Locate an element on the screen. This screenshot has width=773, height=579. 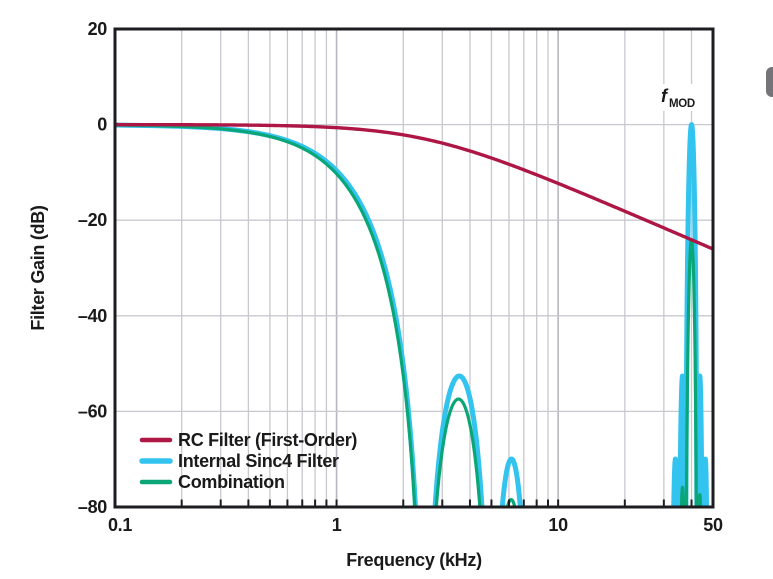
fmod-annotation-subscript: MOD is located at coordinates (682, 104).